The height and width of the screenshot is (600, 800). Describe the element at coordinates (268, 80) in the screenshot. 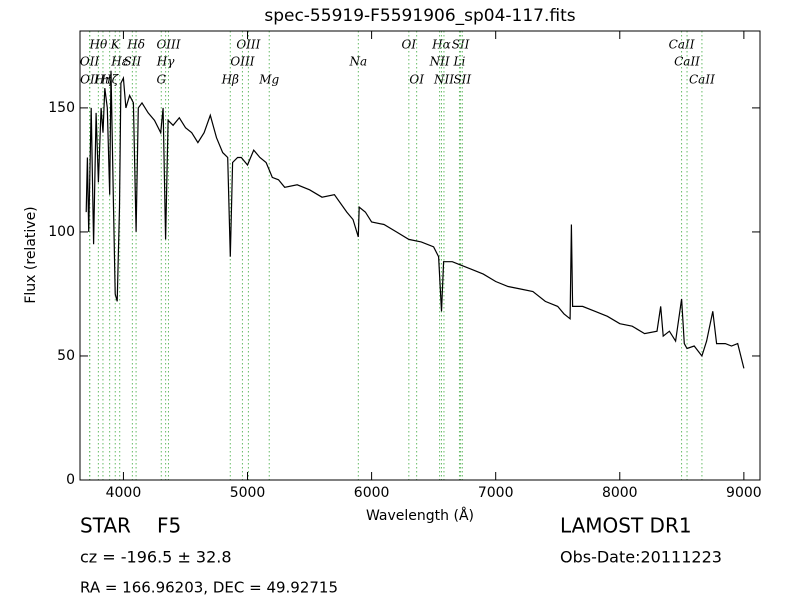

I see `spectral-line-label: Mg` at that location.